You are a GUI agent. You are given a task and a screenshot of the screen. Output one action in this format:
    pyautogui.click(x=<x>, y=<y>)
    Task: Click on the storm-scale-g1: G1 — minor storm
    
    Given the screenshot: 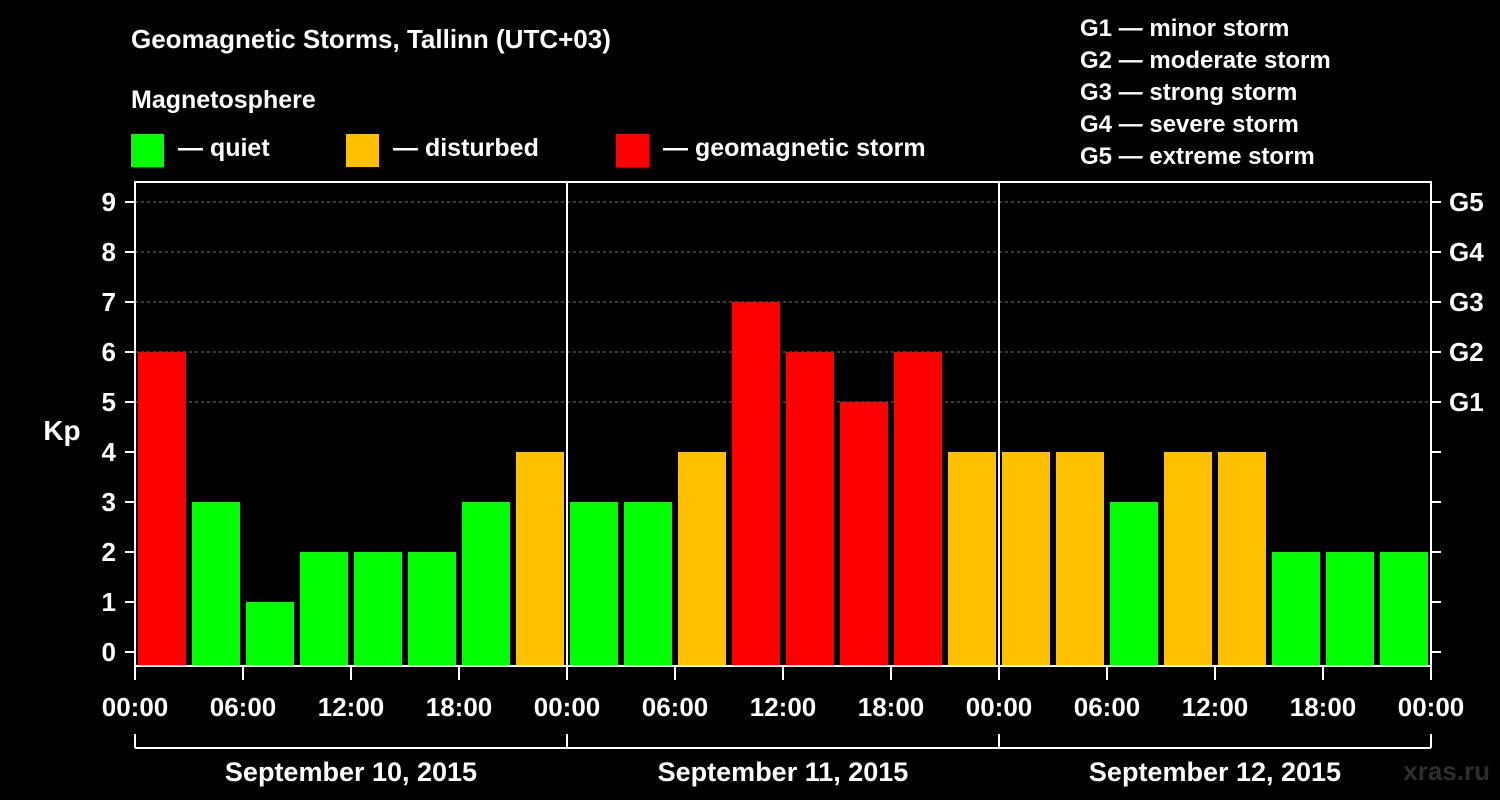 What is the action you would take?
    pyautogui.click(x=1185, y=28)
    